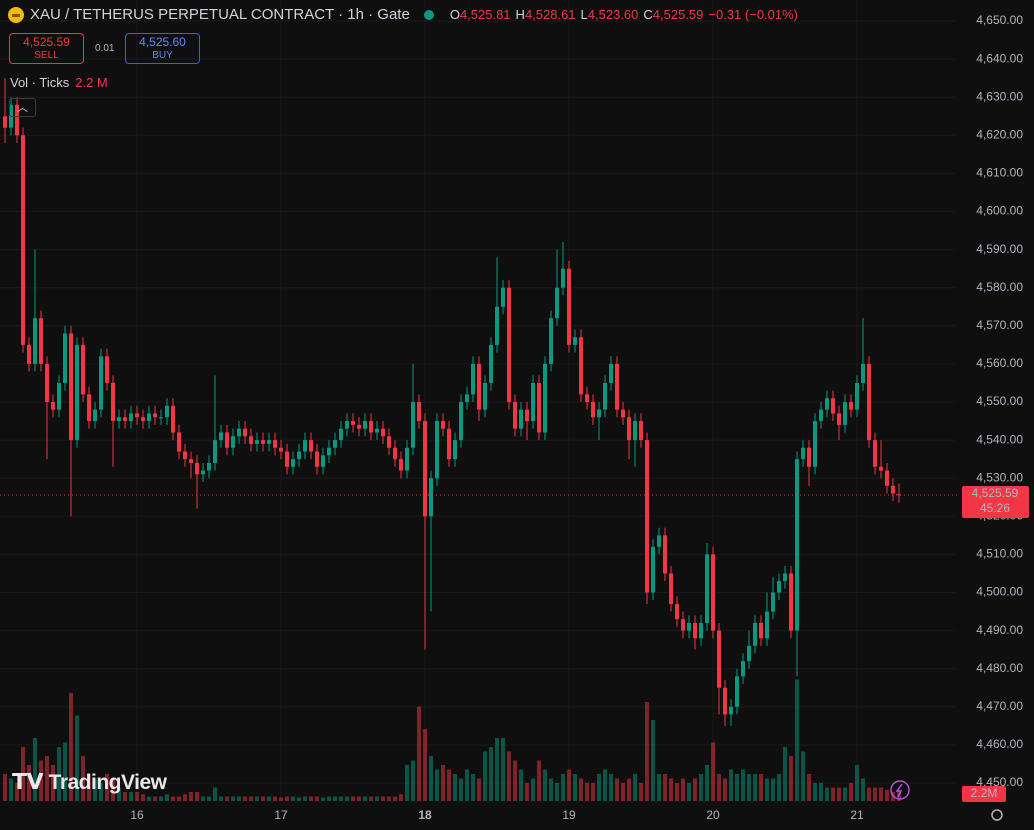  I want to click on indicator-value: 2.2 M, so click(91, 82).